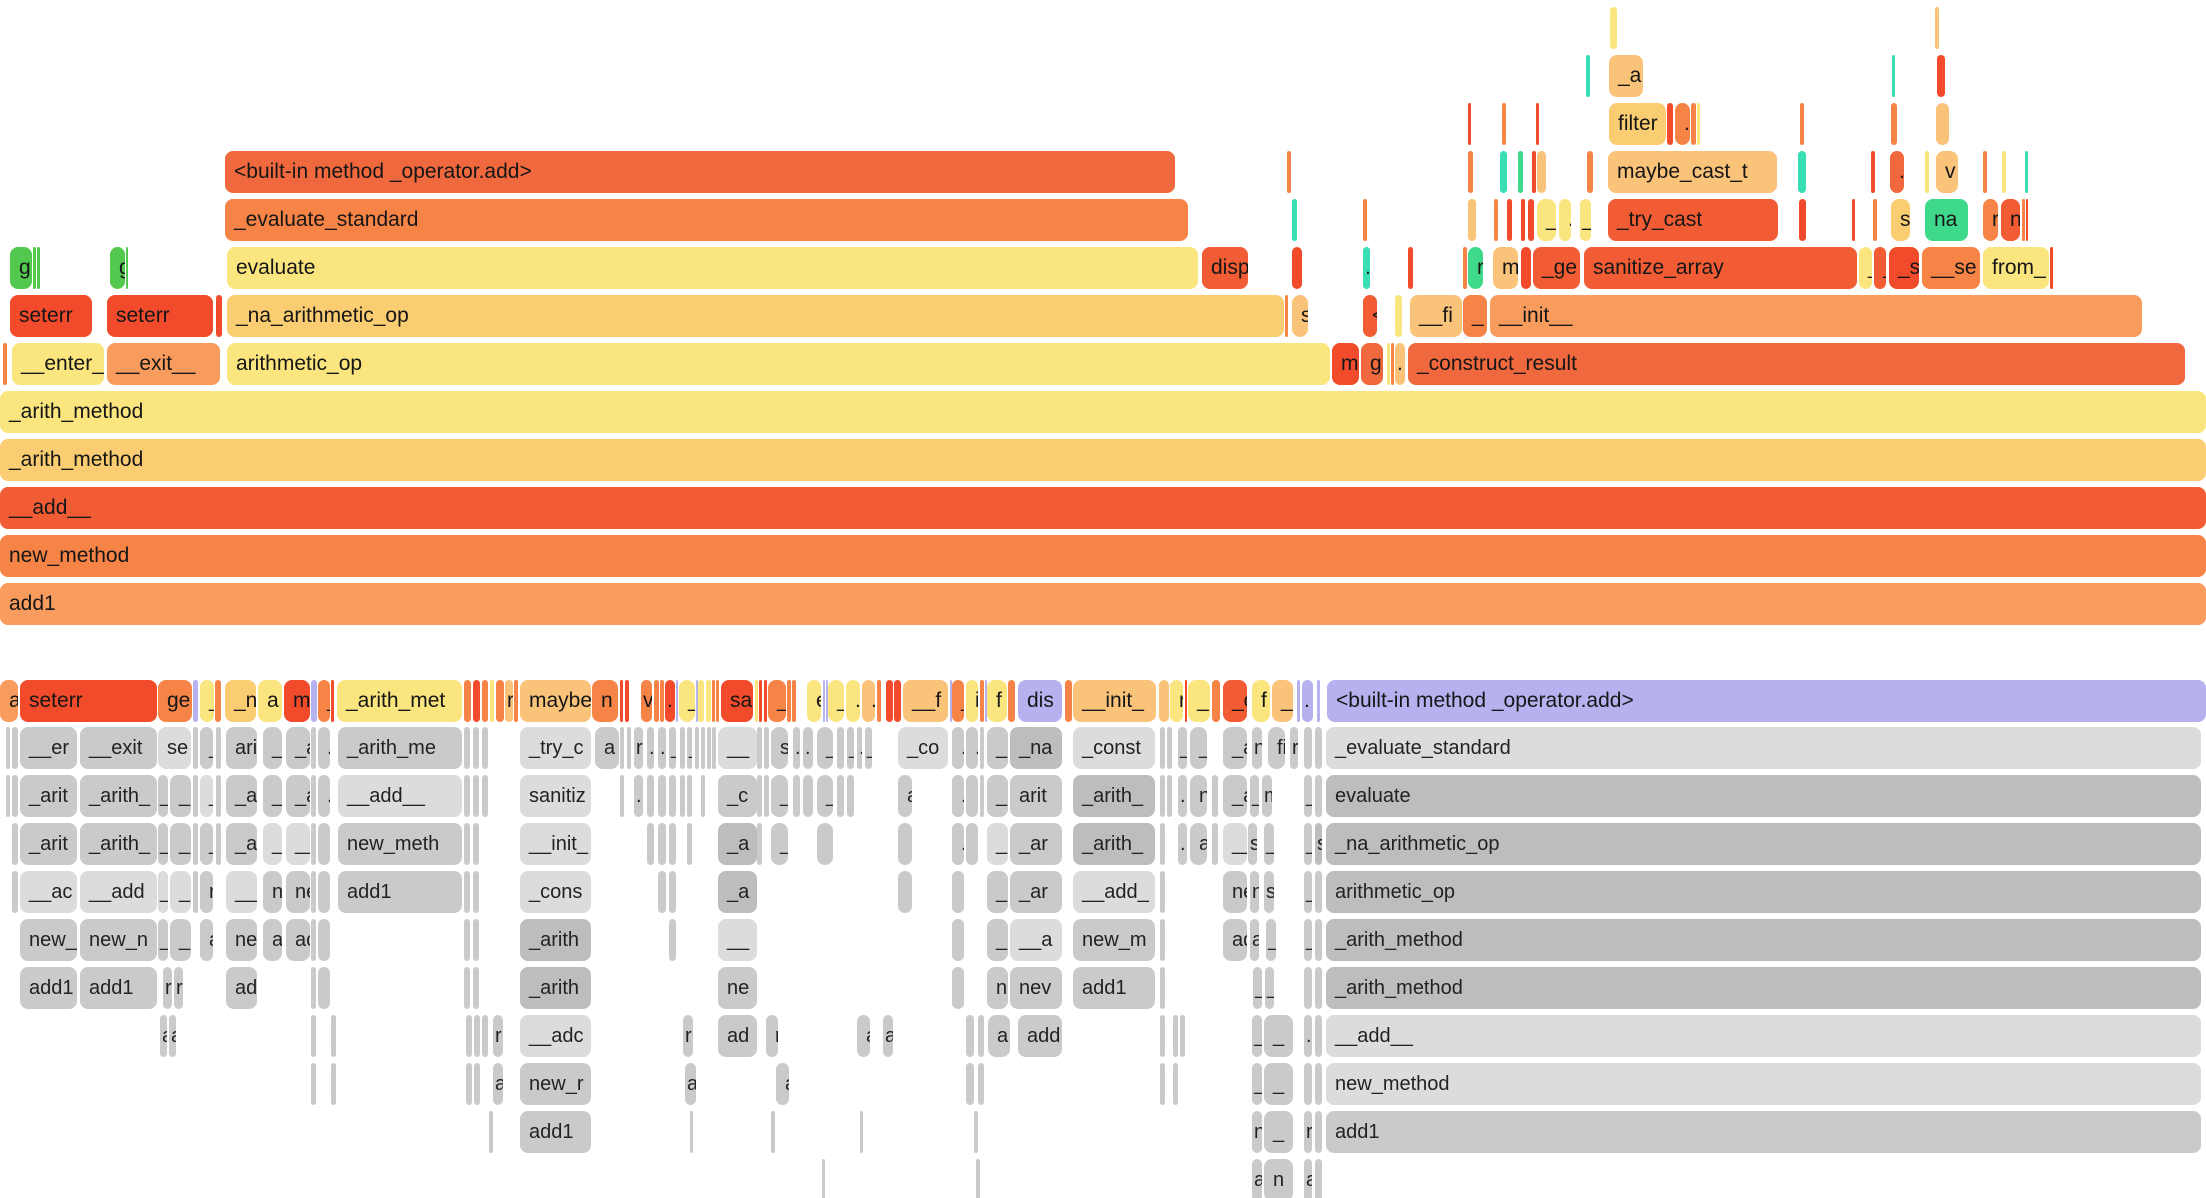 The height and width of the screenshot is (1198, 2206). Describe the element at coordinates (687, 701) in the screenshot. I see `inverted-flamegraph-root: _` at that location.